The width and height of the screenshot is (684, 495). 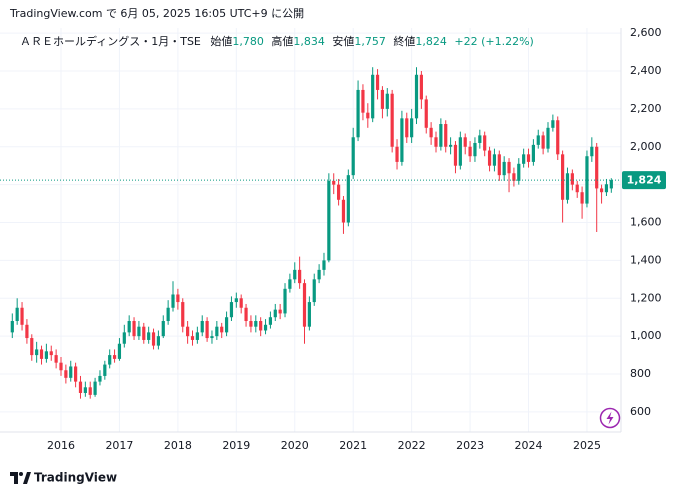 What do you see at coordinates (646, 259) in the screenshot?
I see `y-tick-label: 1,400` at bounding box center [646, 259].